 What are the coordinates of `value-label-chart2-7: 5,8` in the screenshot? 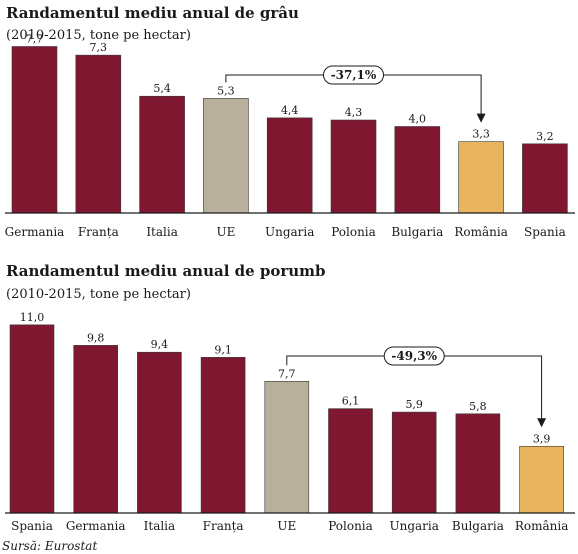 It's located at (478, 406).